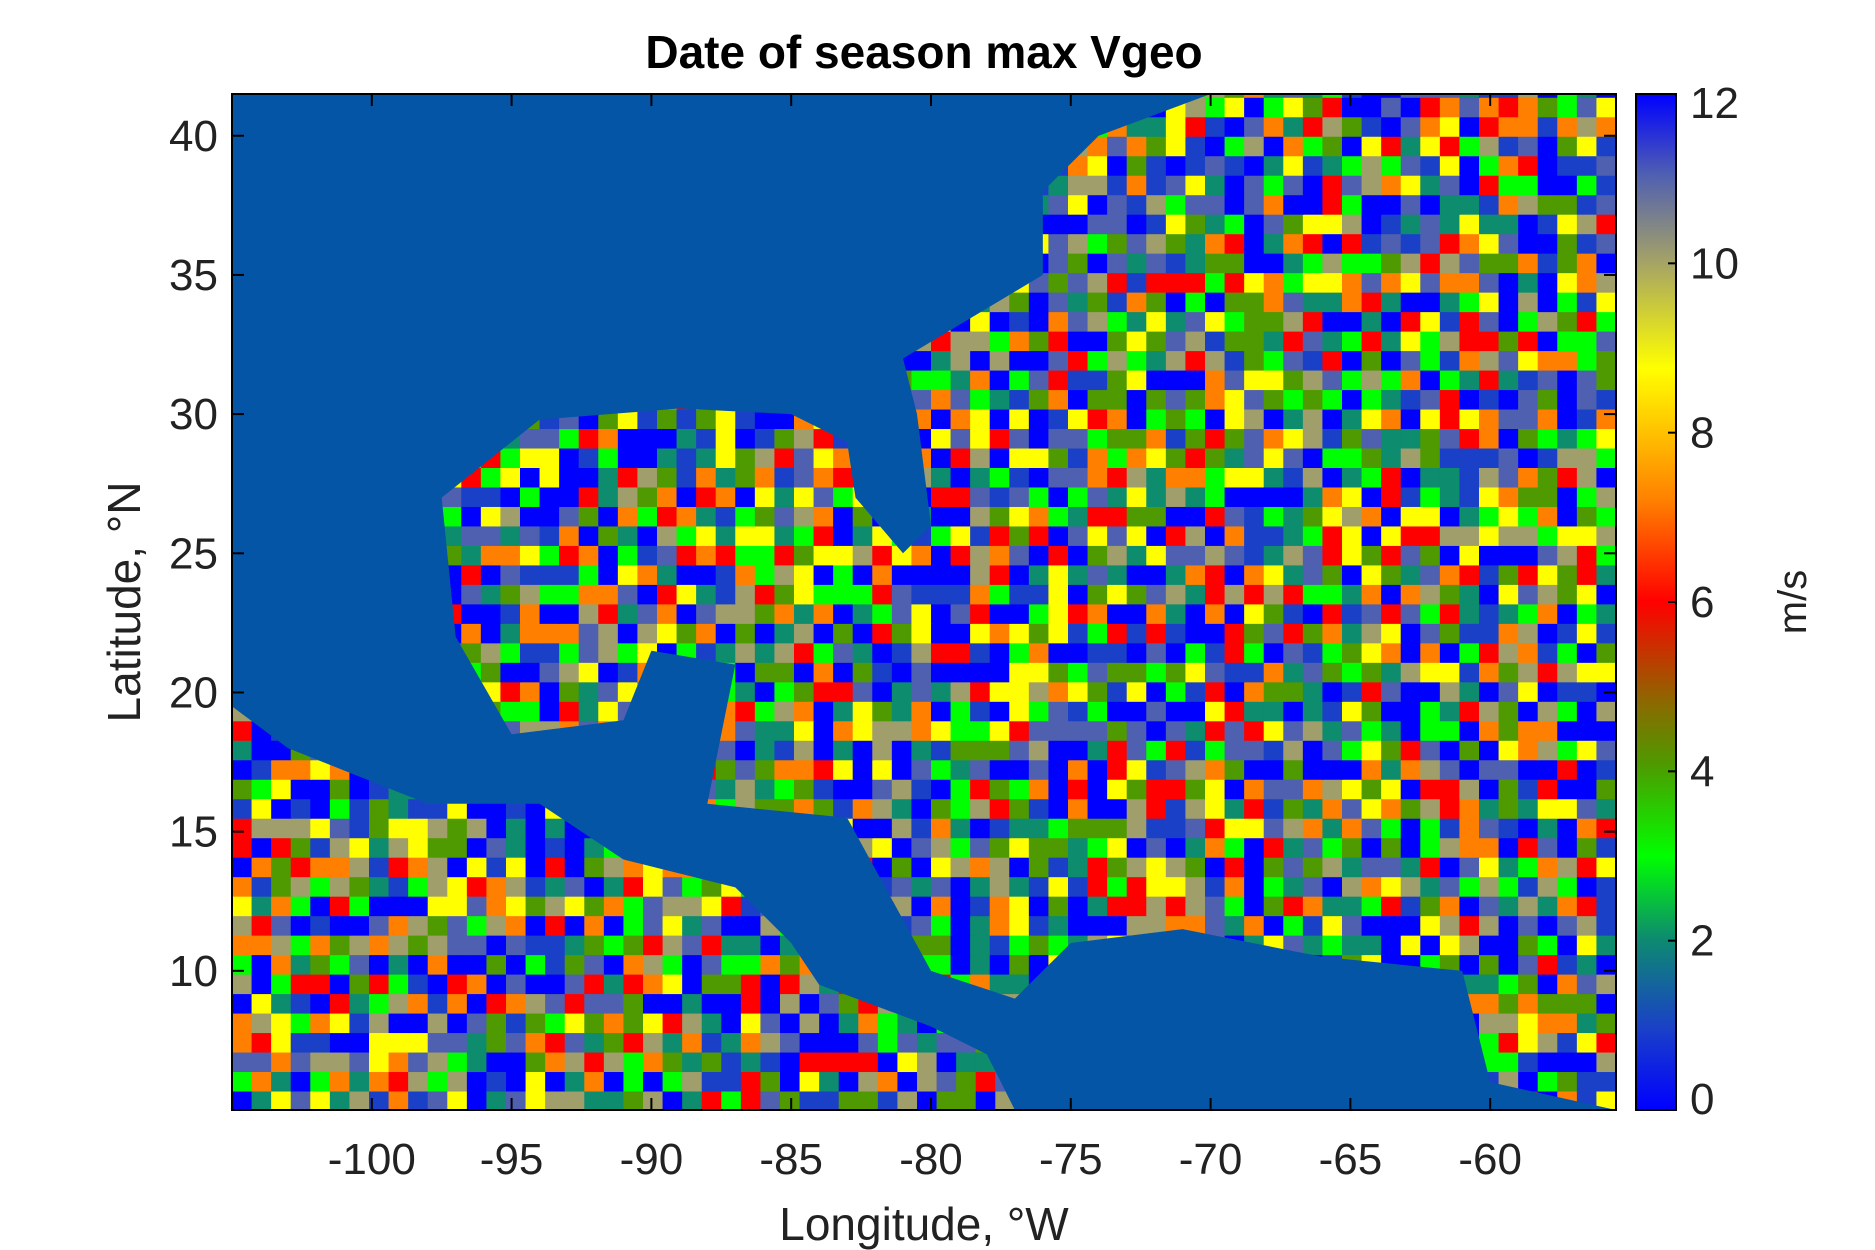  What do you see at coordinates (1714, 263) in the screenshot?
I see `colorbar-tick-label: 10` at bounding box center [1714, 263].